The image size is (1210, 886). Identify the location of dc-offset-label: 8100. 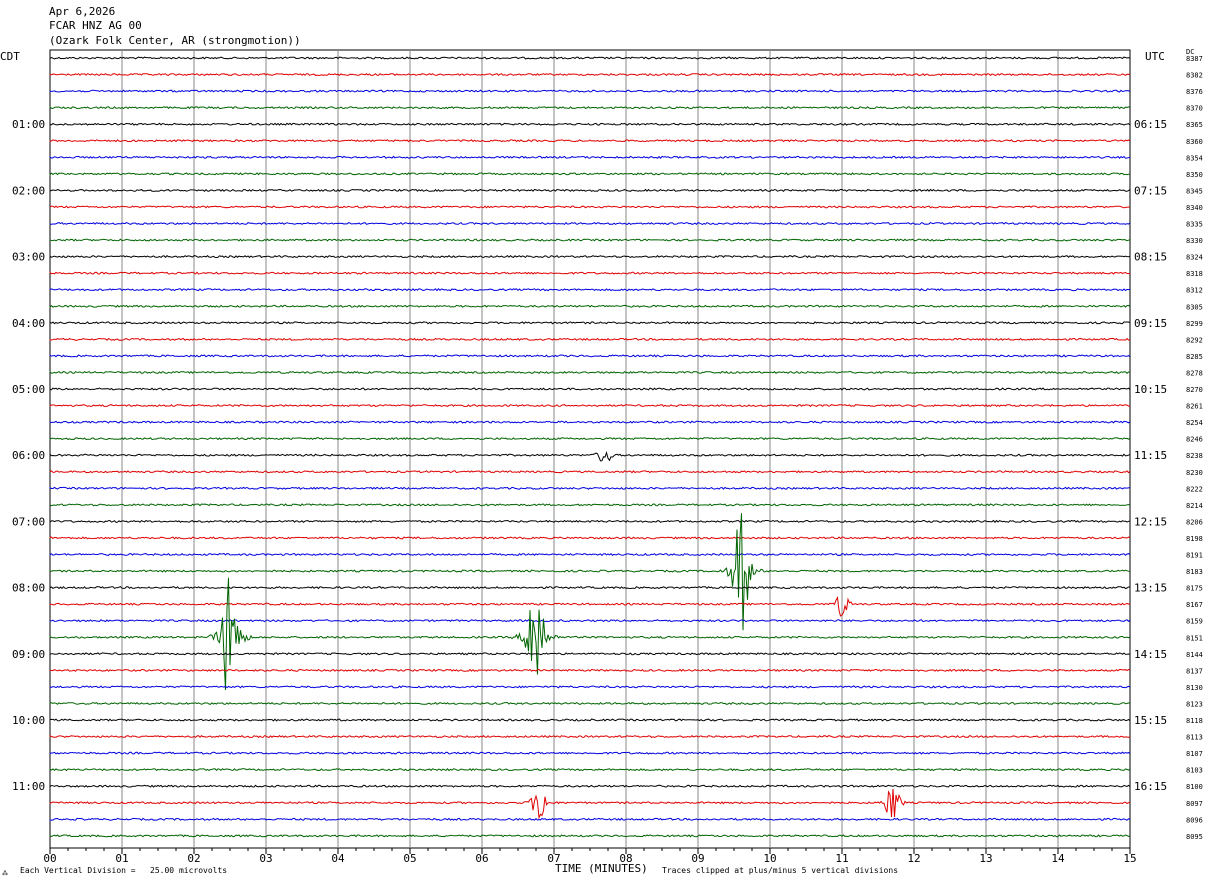
(1194, 787).